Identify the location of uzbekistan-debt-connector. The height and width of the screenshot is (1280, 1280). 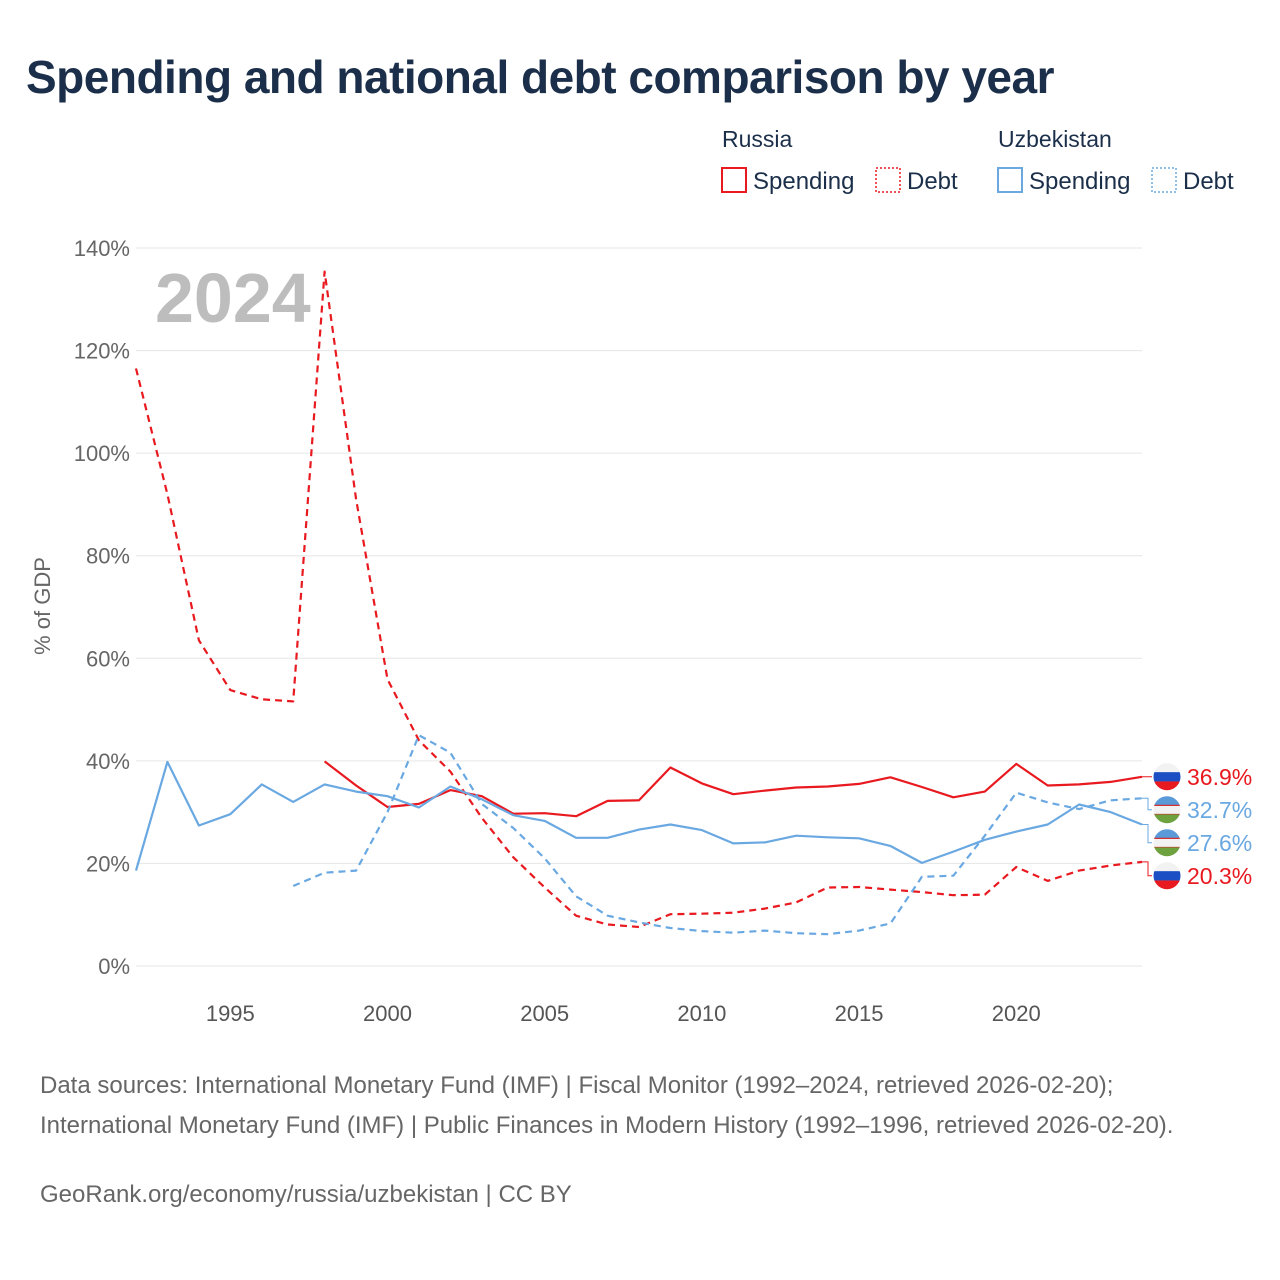
(1147, 804).